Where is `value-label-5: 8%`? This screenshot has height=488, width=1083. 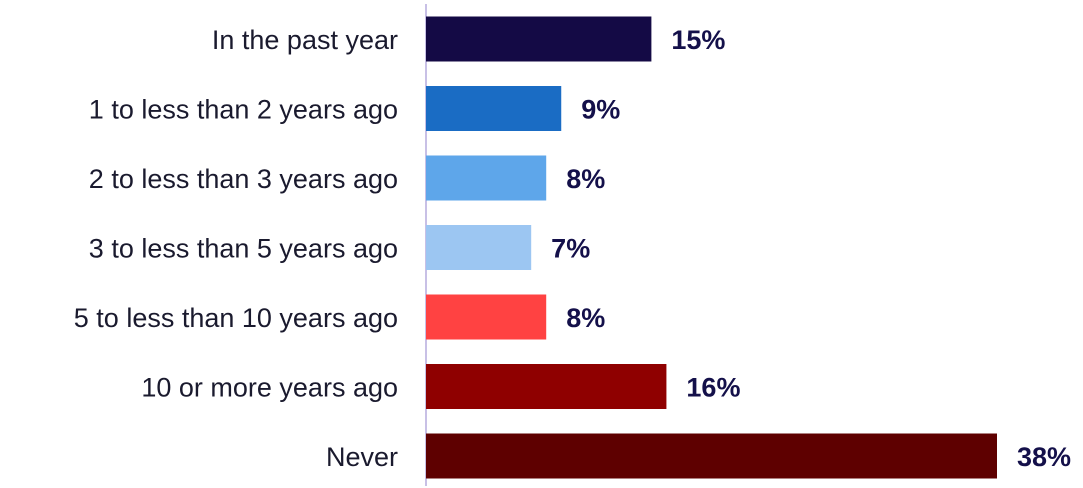 value-label-5: 8% is located at coordinates (585, 318).